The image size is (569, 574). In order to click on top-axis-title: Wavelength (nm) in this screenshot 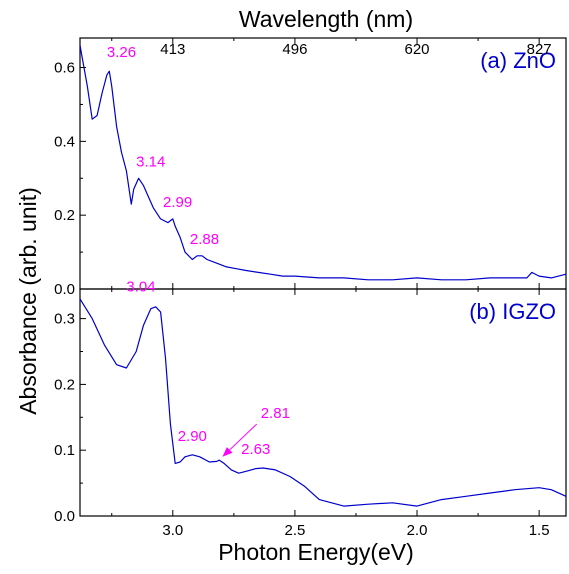, I will do `click(326, 19)`.